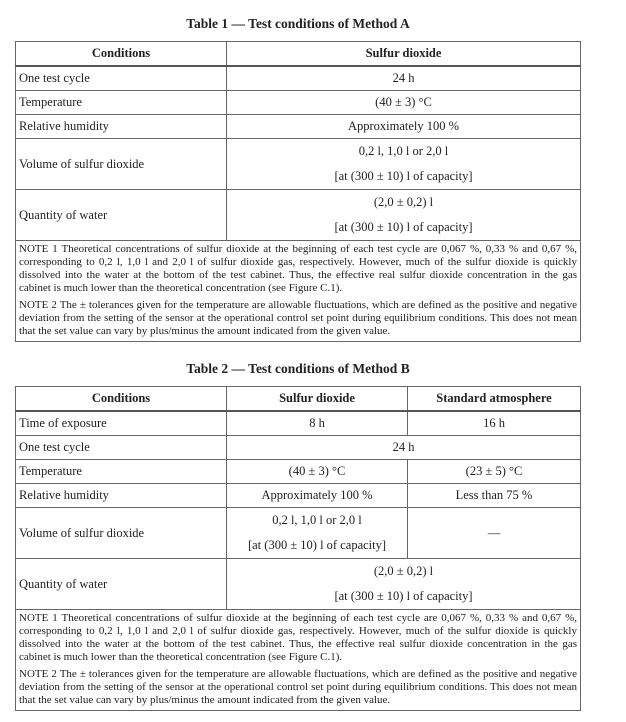 The width and height of the screenshot is (626, 722). Describe the element at coordinates (298, 23) in the screenshot. I see `table1-title: Table 1 — Test conditions of Method A` at that location.